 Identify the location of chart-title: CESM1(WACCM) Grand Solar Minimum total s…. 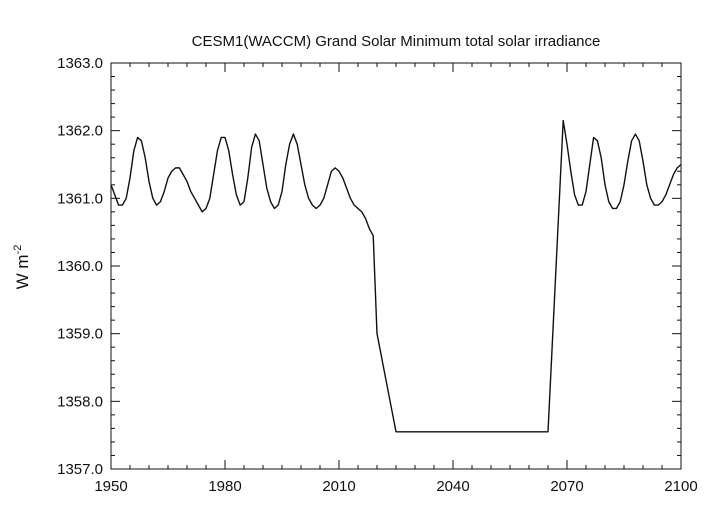
(396, 41).